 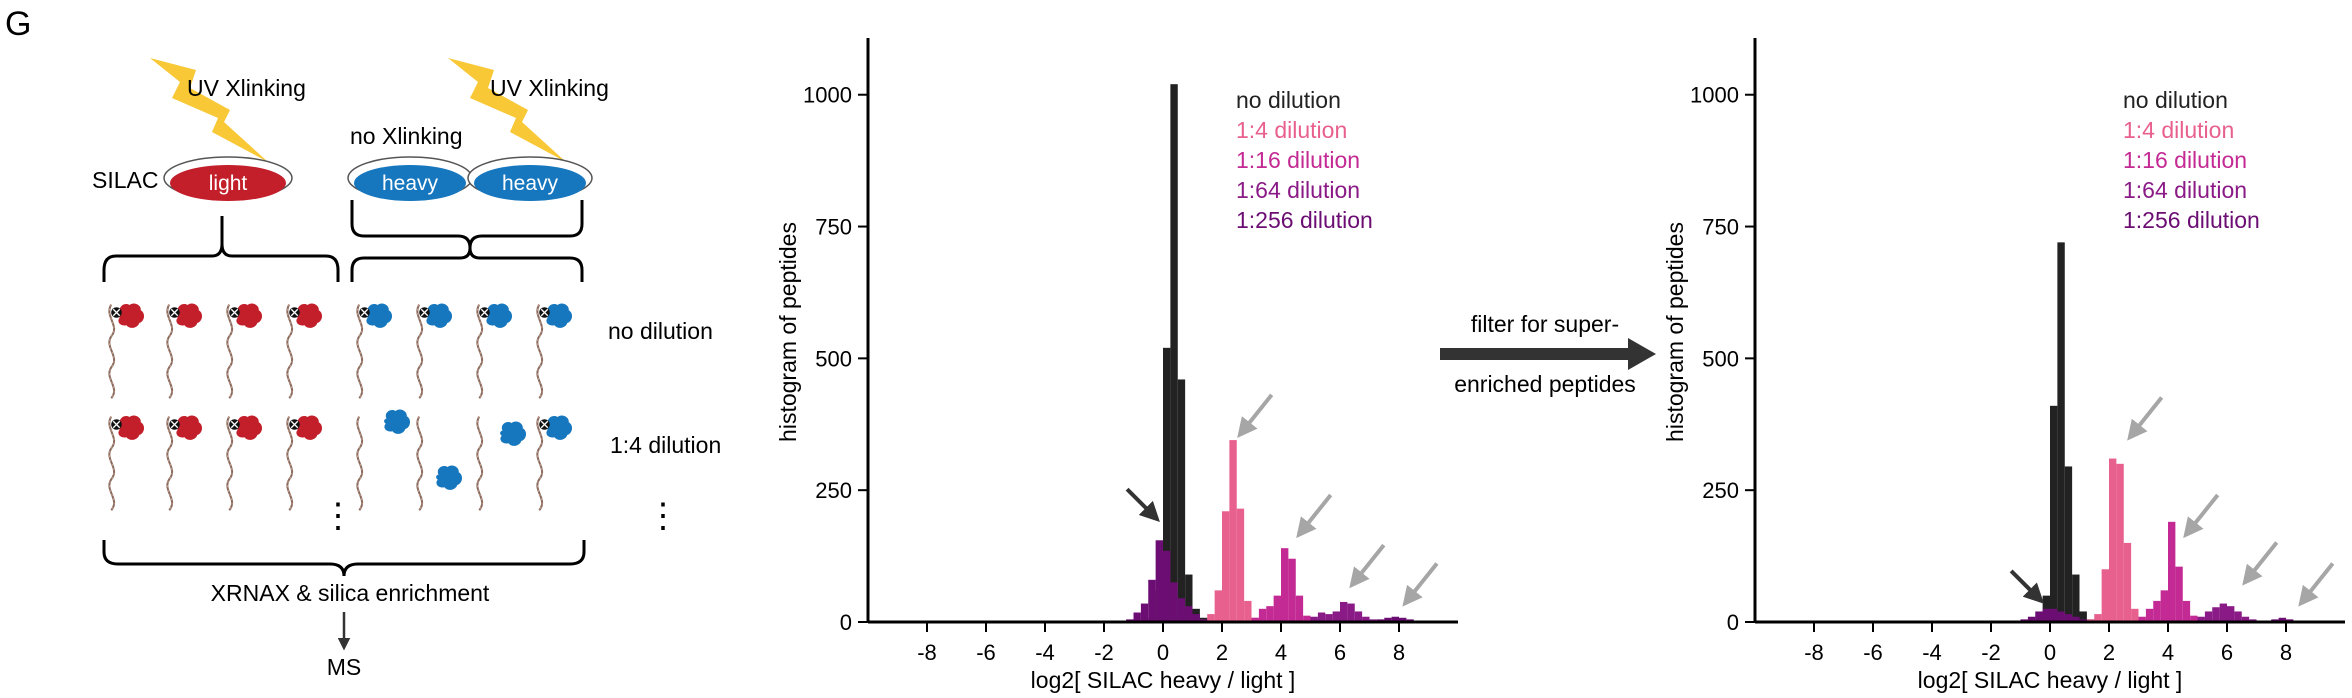 What do you see at coordinates (1675, 332) in the screenshot?
I see `y-axis-label: histogram of peptides` at bounding box center [1675, 332].